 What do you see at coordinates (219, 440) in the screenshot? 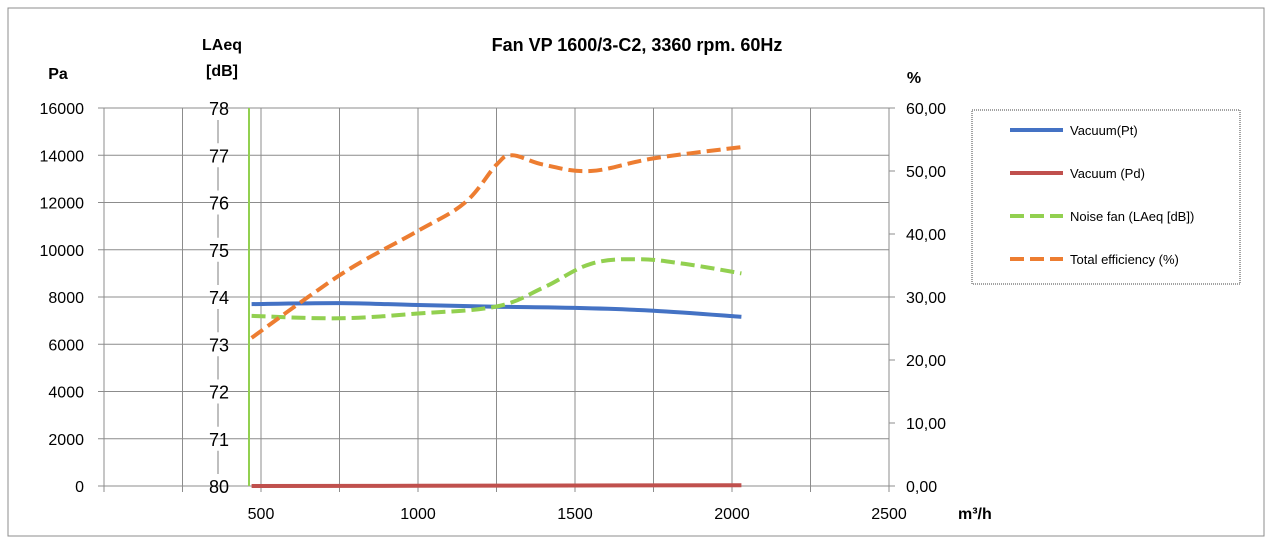
I see `laeq-tick-label: 71` at bounding box center [219, 440].